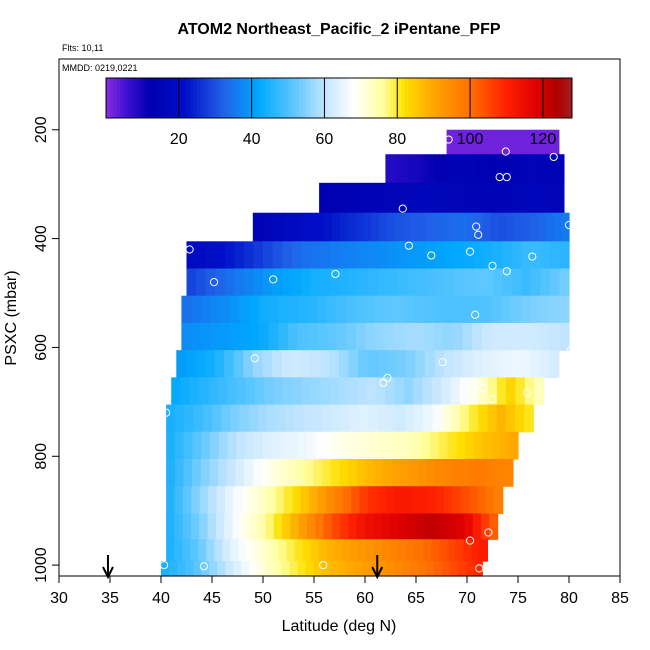 The image size is (650, 650). What do you see at coordinates (314, 598) in the screenshot?
I see `x-tick-label: 55` at bounding box center [314, 598].